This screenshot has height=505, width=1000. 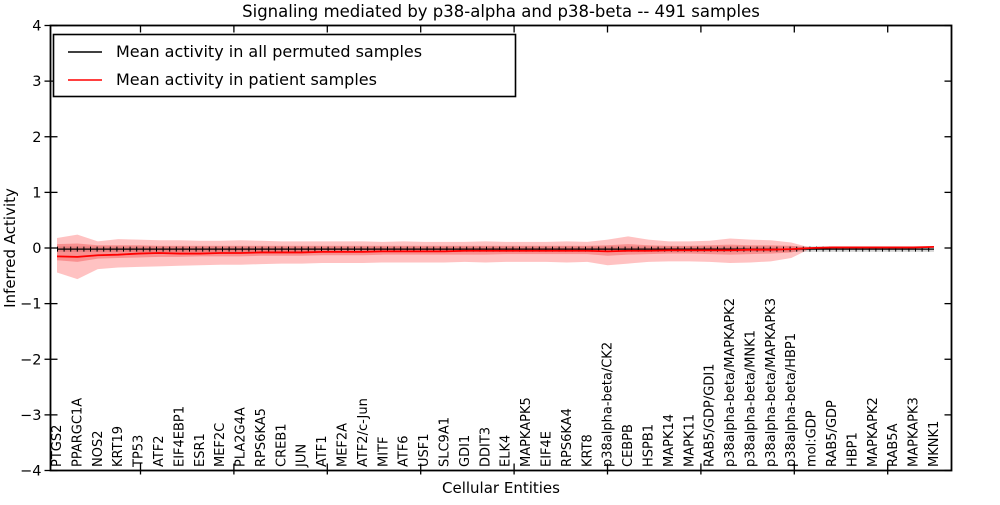 I want to click on x-category-label: DDIT3, so click(x=485, y=447).